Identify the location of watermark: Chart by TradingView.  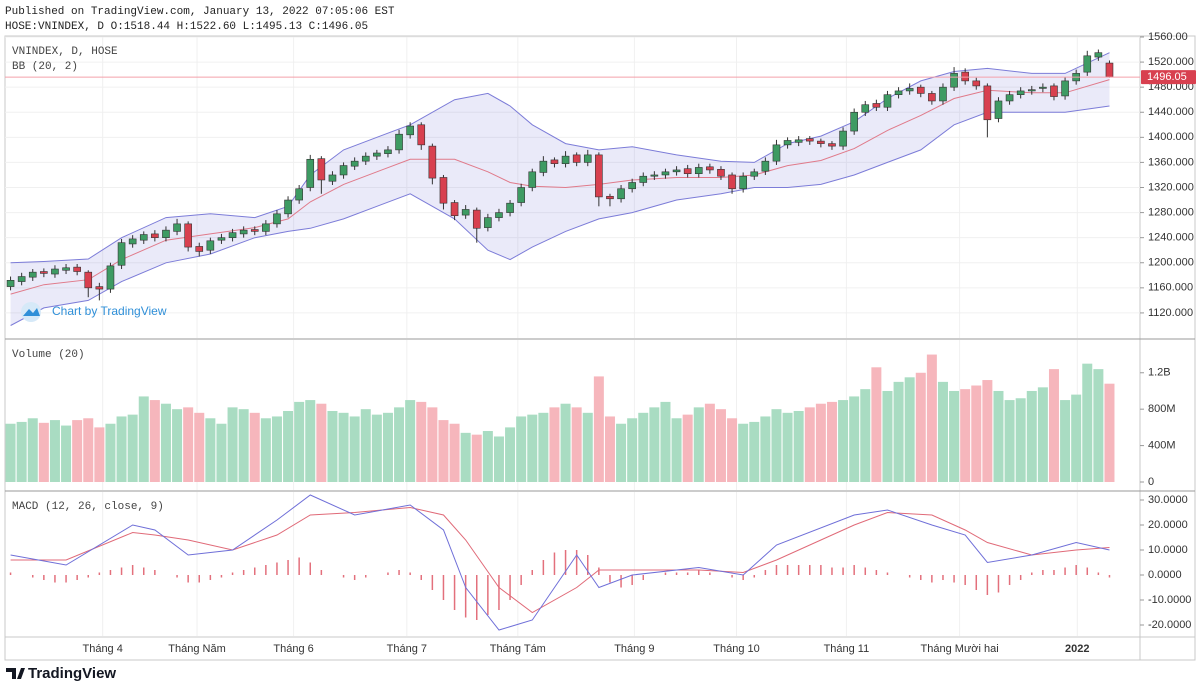
(94, 312).